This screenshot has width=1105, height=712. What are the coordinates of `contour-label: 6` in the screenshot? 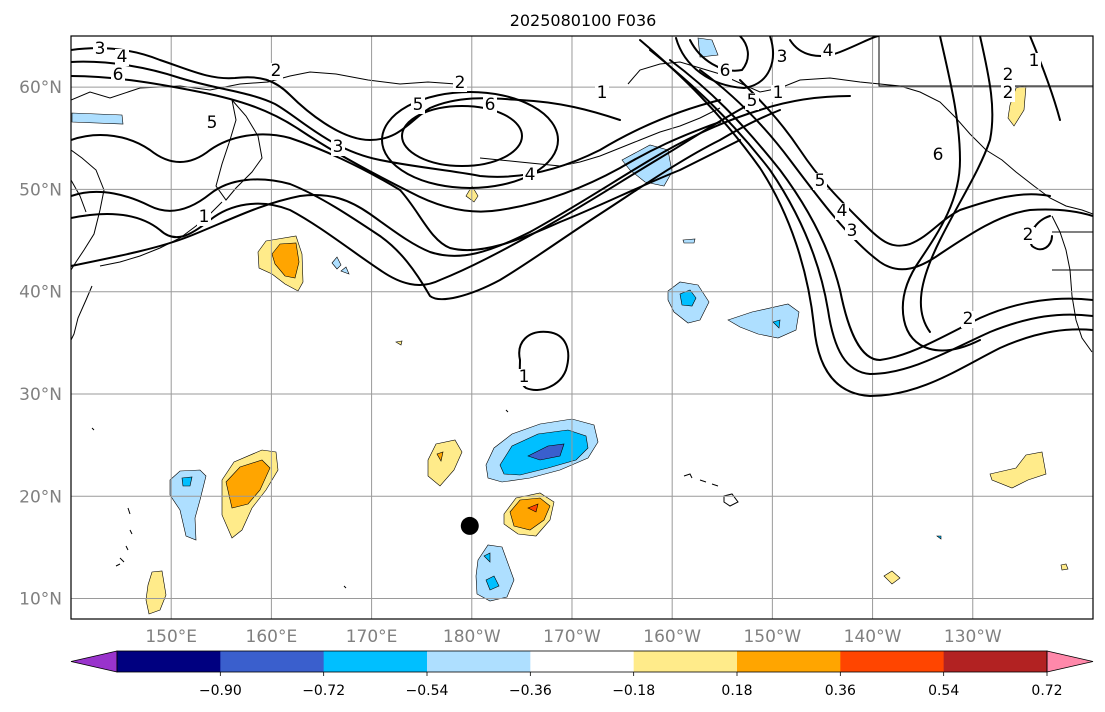 It's located at (490, 105).